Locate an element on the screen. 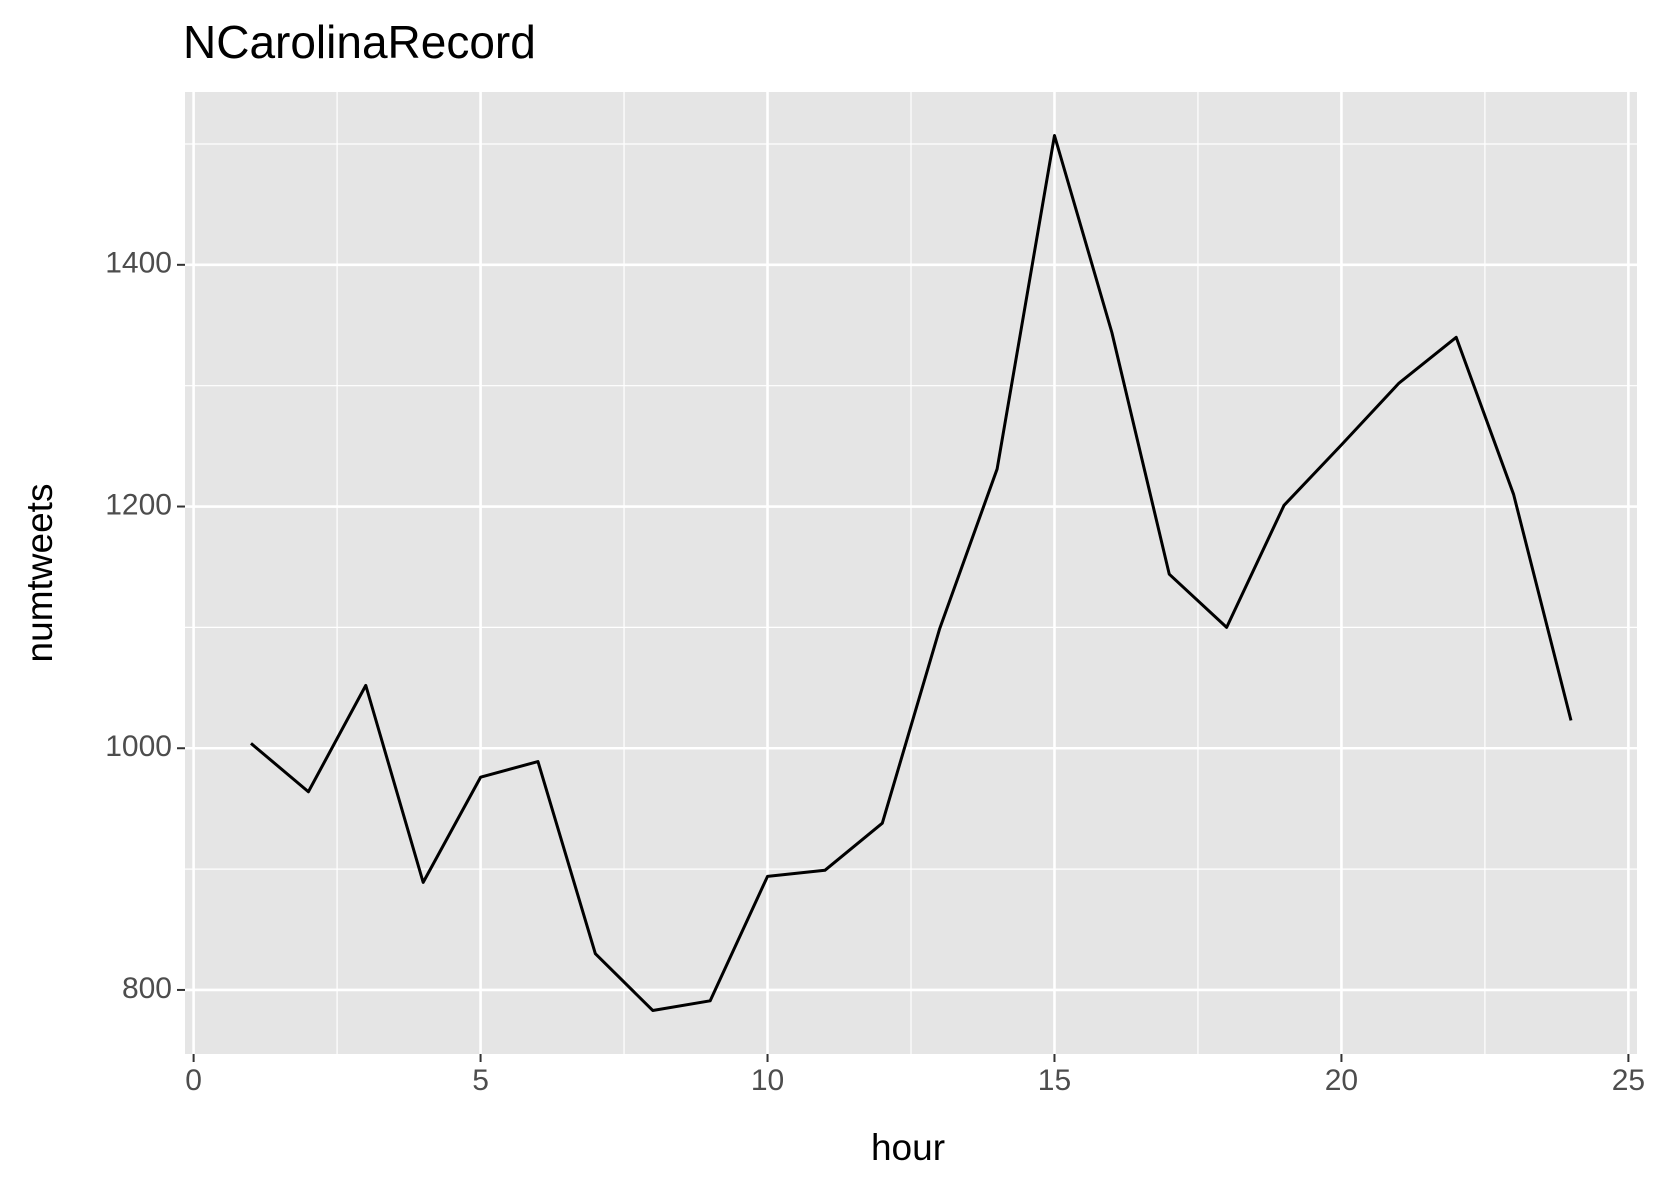 The height and width of the screenshot is (1181, 1653). y-tick-label: 800 is located at coordinates (147, 988).